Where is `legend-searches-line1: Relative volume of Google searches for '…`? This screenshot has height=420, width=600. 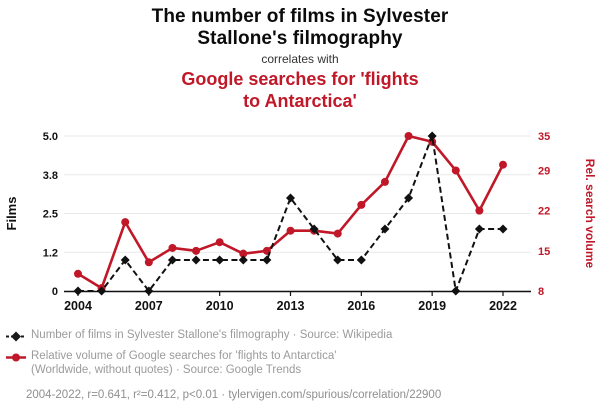
legend-searches-line1: Relative volume of Google searches for '… is located at coordinates (184, 356).